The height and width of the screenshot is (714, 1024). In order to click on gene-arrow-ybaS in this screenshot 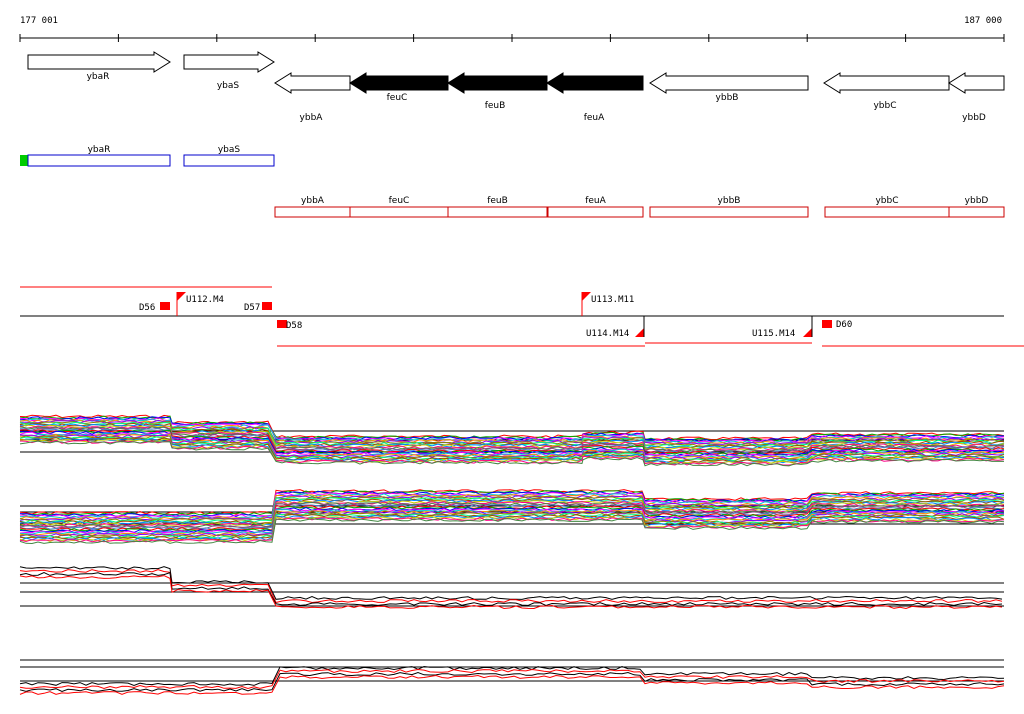, I will do `click(229, 62)`.